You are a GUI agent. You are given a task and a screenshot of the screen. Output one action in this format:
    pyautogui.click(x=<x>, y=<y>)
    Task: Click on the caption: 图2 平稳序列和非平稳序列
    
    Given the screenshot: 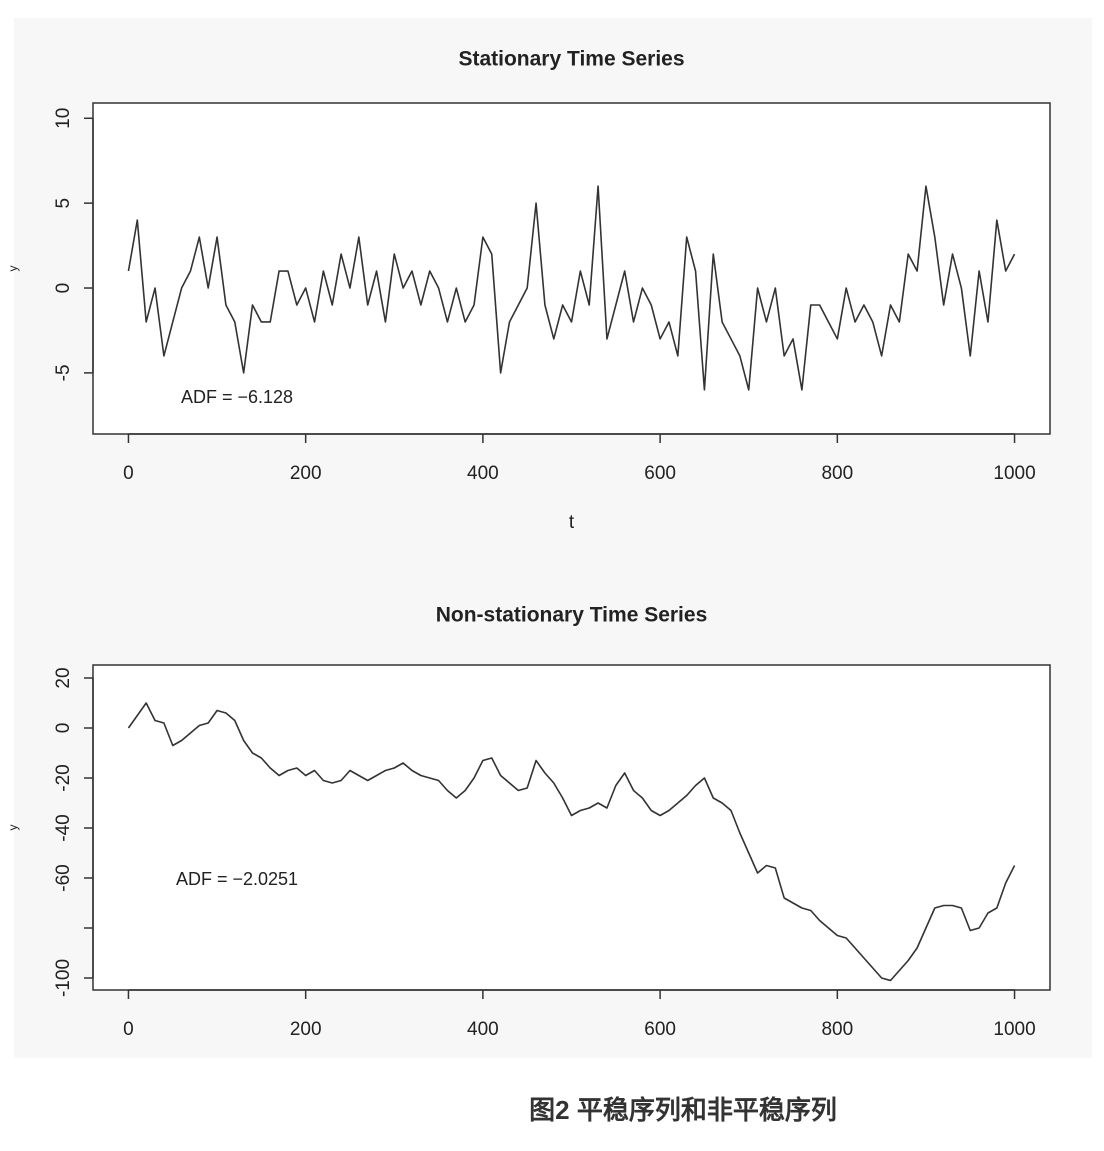 What is the action you would take?
    pyautogui.click(x=683, y=1110)
    